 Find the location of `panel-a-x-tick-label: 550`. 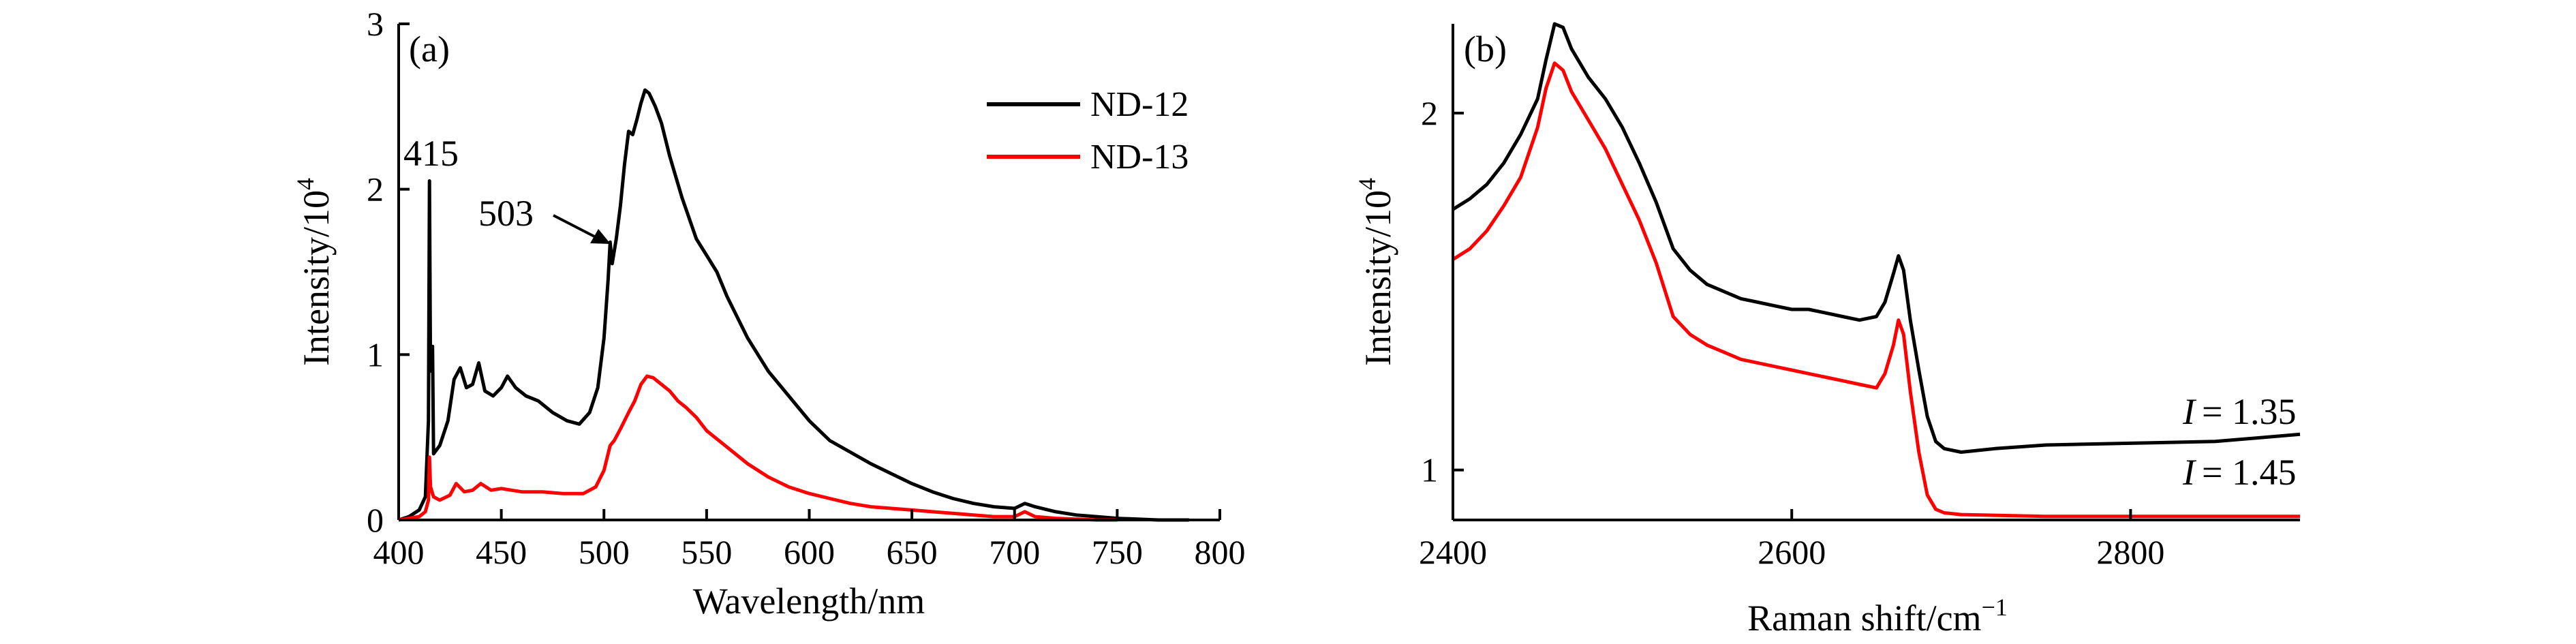

panel-a-x-tick-label: 550 is located at coordinates (707, 552).